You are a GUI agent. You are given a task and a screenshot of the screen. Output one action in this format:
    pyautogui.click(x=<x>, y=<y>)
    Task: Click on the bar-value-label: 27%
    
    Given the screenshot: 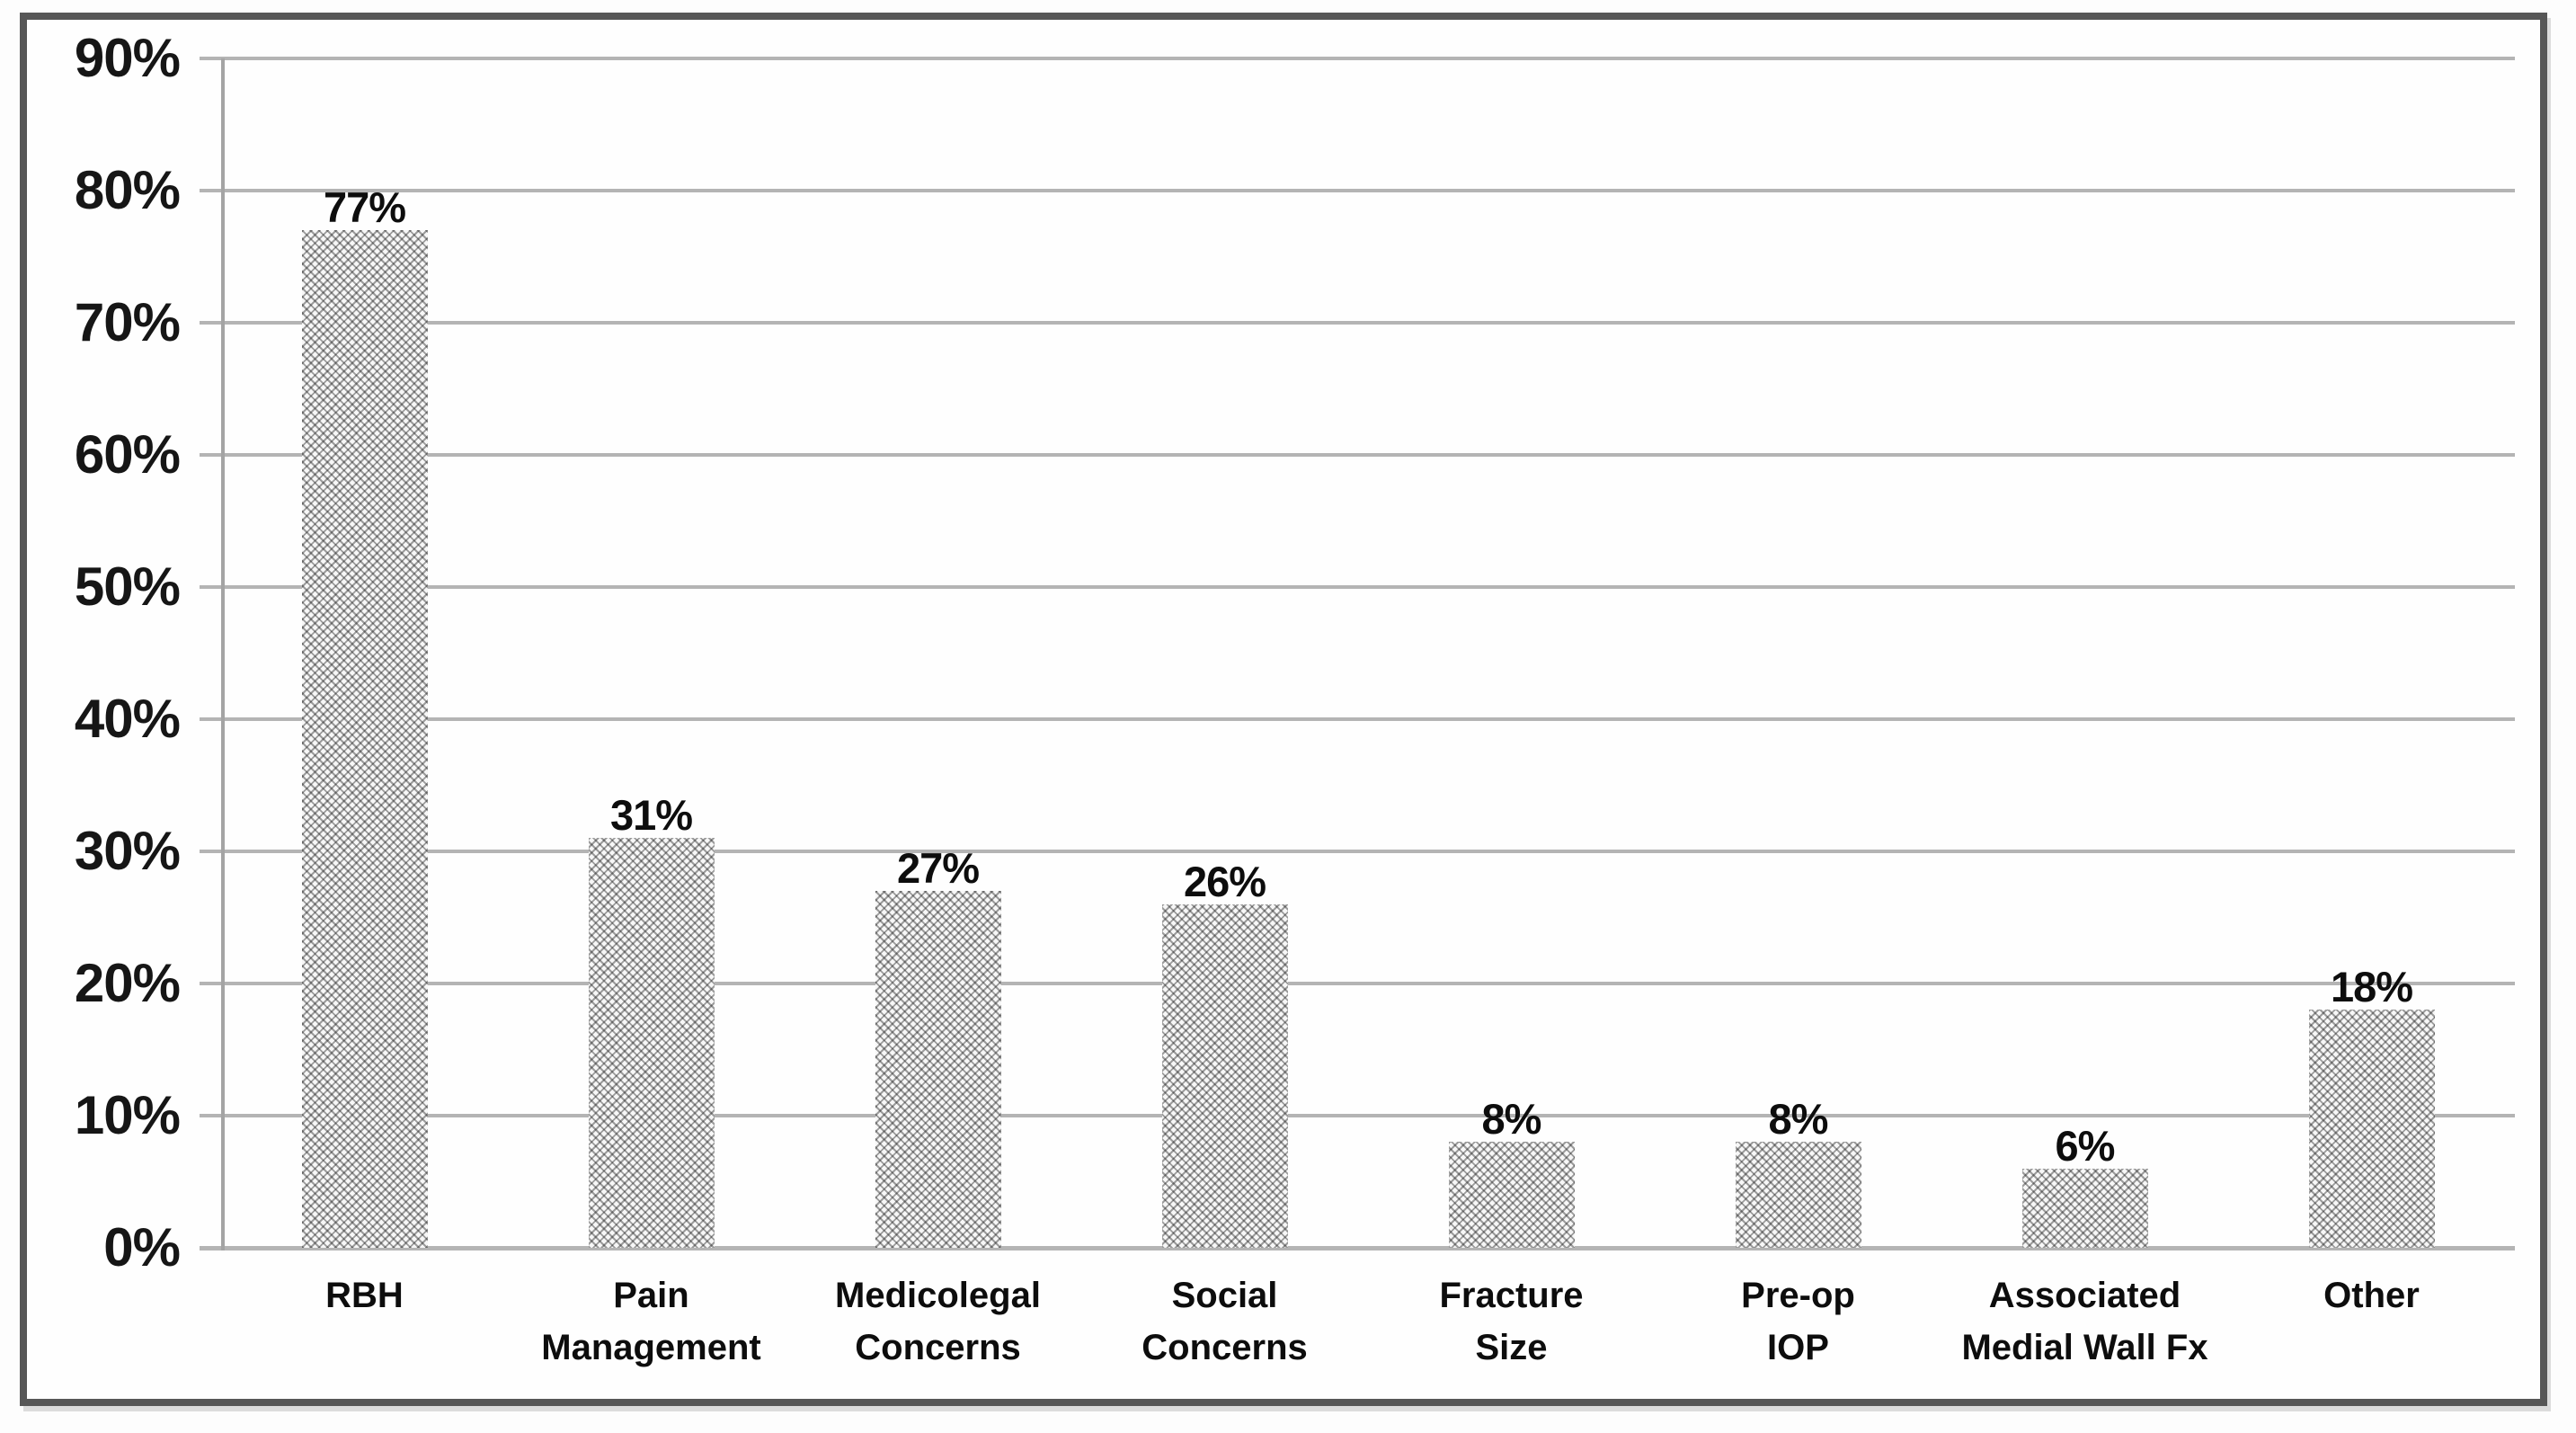 What is the action you would take?
    pyautogui.click(x=938, y=868)
    